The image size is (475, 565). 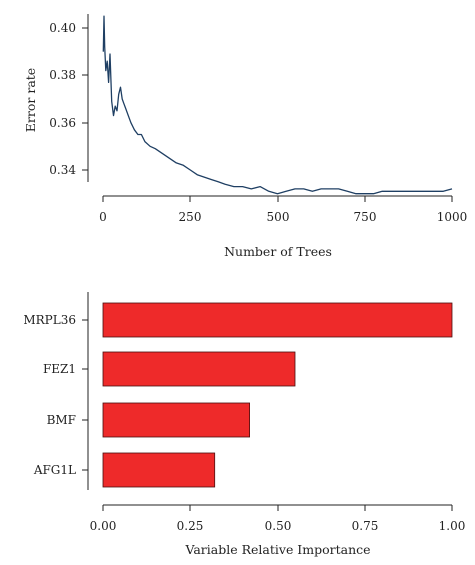 I want to click on x-tick-label: 1000, so click(x=452, y=217).